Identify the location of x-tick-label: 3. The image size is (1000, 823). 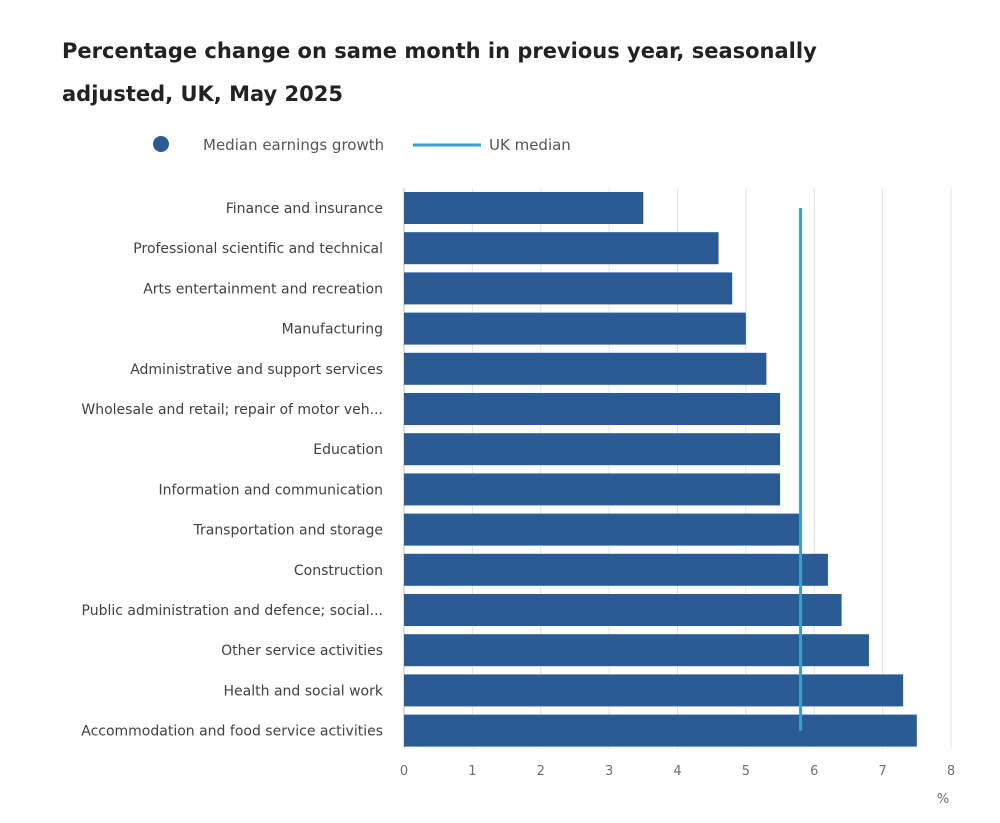
(609, 771).